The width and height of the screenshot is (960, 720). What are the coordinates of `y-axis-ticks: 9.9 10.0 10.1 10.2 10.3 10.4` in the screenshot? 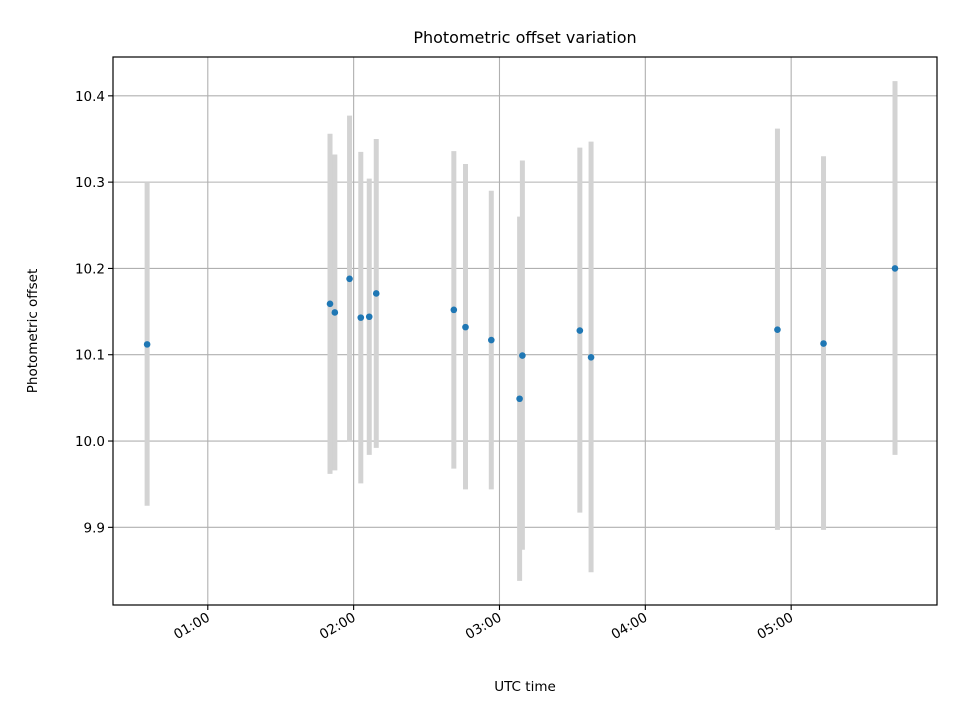 It's located at (94, 312).